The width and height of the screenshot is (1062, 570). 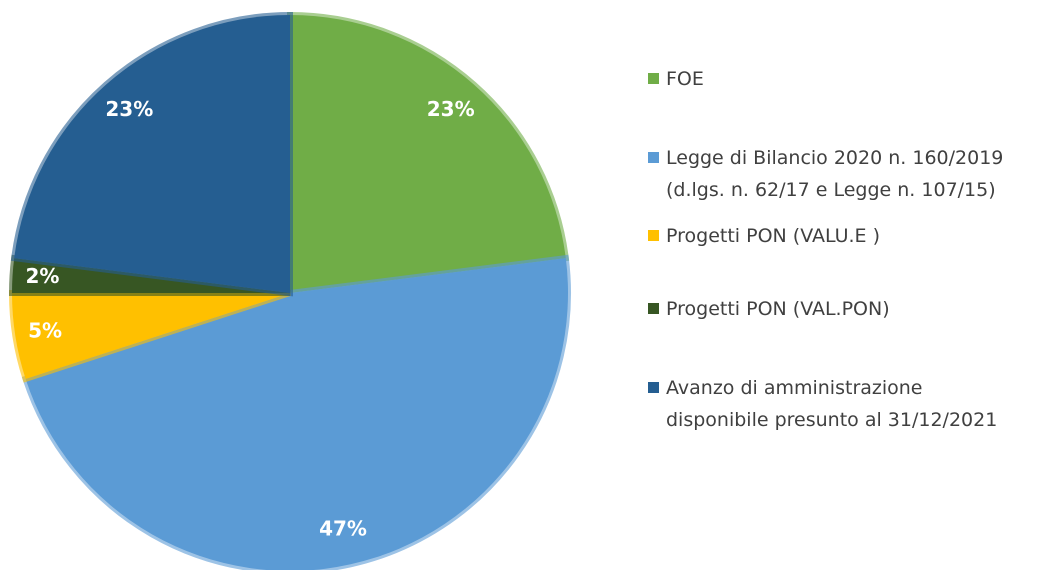 What do you see at coordinates (834, 158) in the screenshot?
I see `legend-line: Legge di Bilancio 2020 n. 160/2019` at bounding box center [834, 158].